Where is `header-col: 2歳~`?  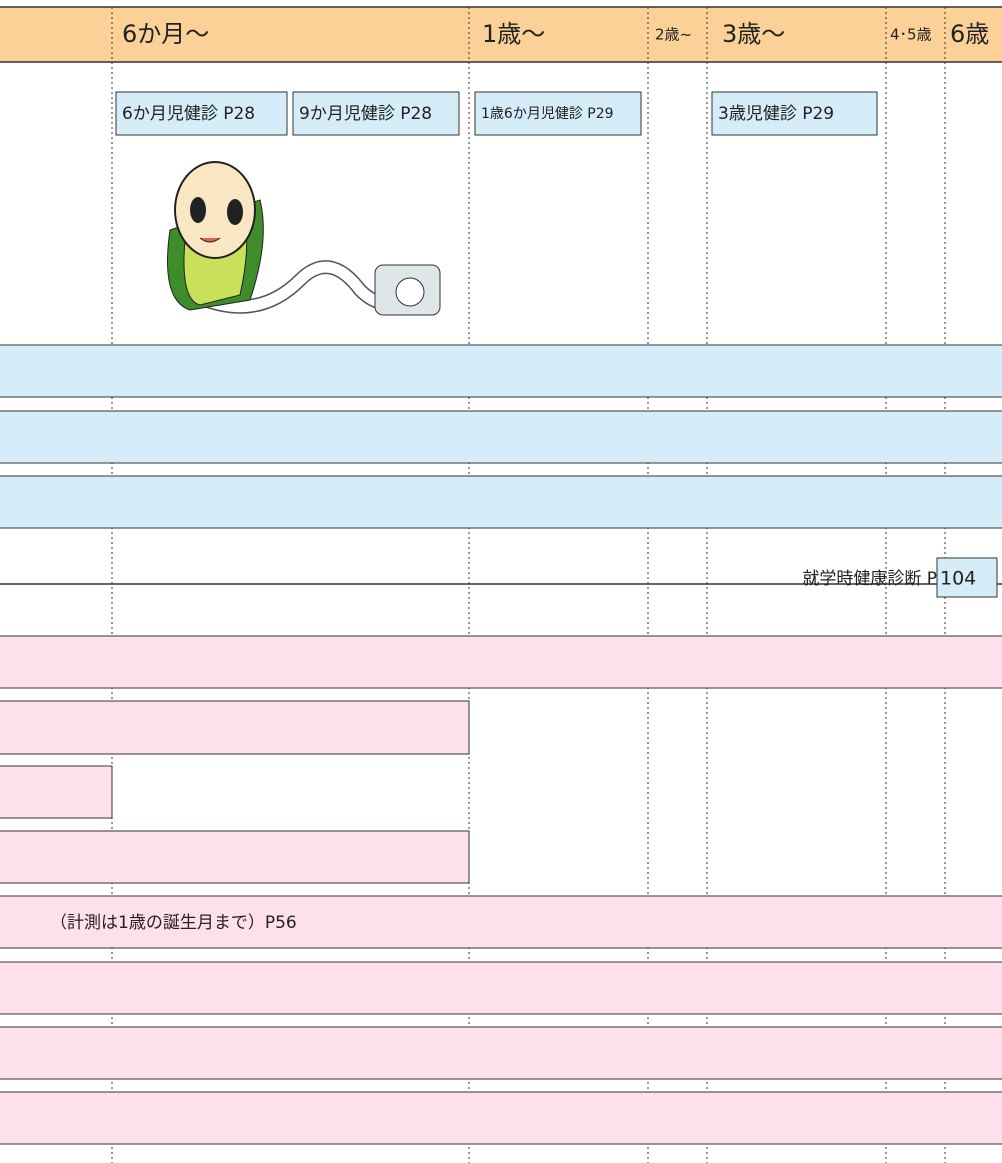 header-col: 2歳~ is located at coordinates (673, 35).